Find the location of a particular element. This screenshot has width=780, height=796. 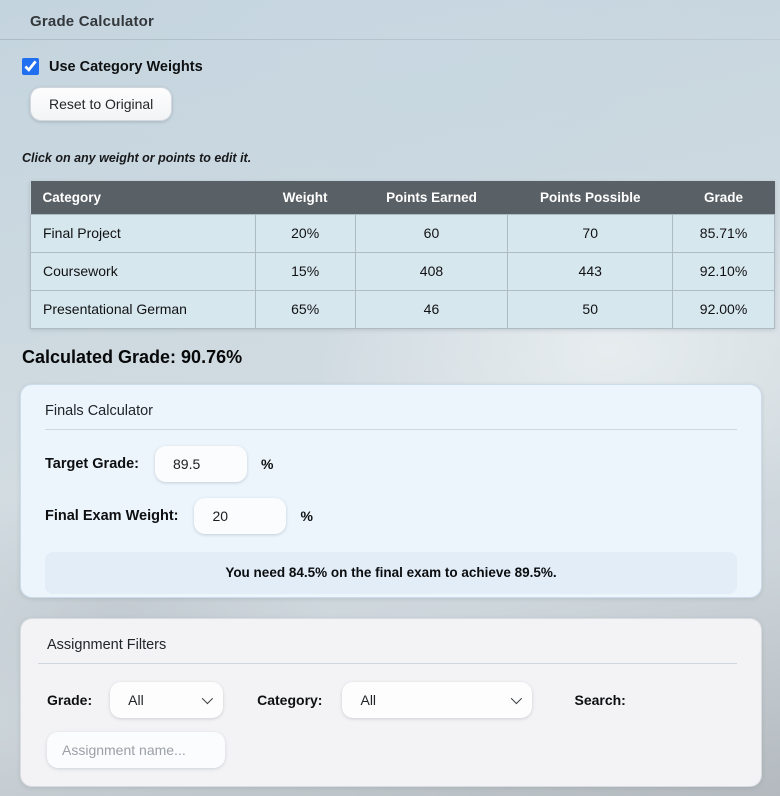

header-points-earned: Points Earned is located at coordinates (431, 197).